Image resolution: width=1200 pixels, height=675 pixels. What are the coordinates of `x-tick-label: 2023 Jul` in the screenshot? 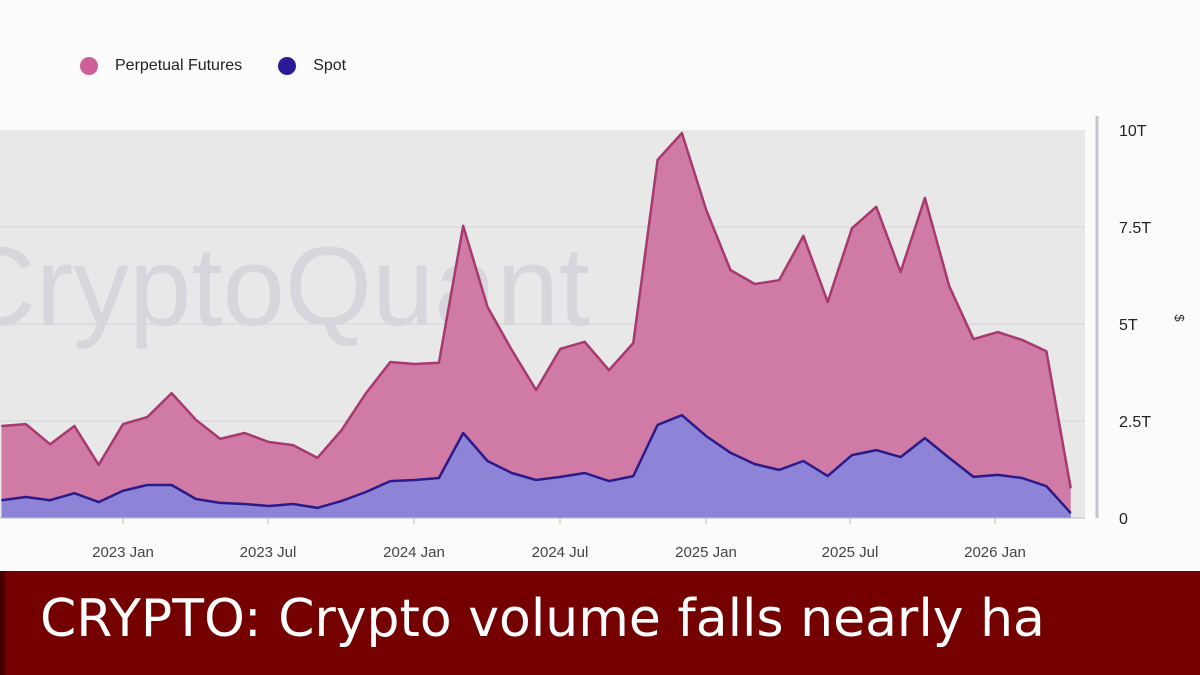 It's located at (268, 552).